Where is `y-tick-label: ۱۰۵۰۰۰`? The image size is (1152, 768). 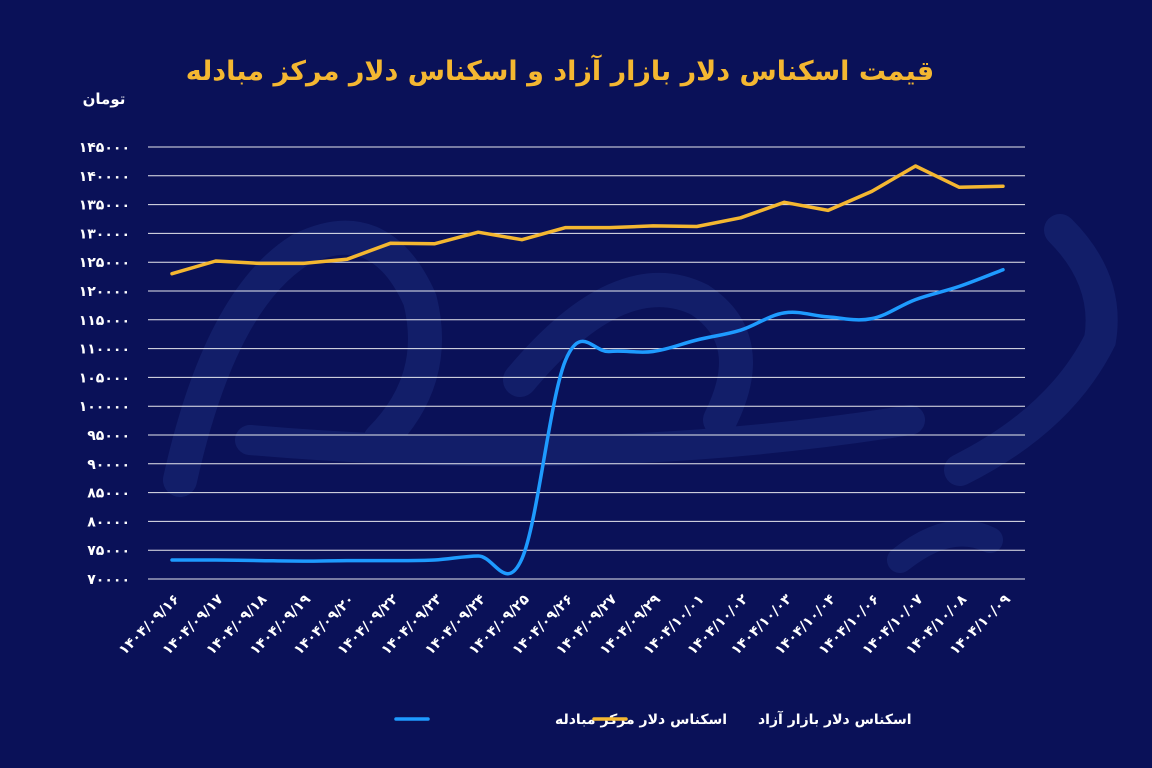
y-tick-label: ۱۰۵۰۰۰ is located at coordinates (104, 378).